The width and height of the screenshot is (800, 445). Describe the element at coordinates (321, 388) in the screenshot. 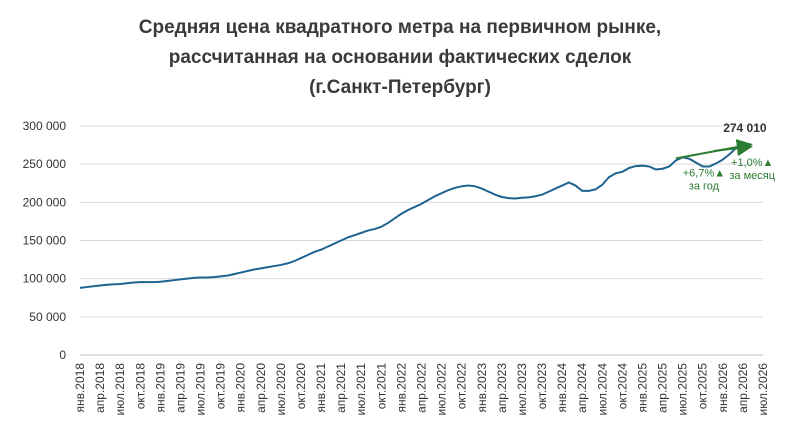

I see `x-tick-label: янв.2021` at that location.